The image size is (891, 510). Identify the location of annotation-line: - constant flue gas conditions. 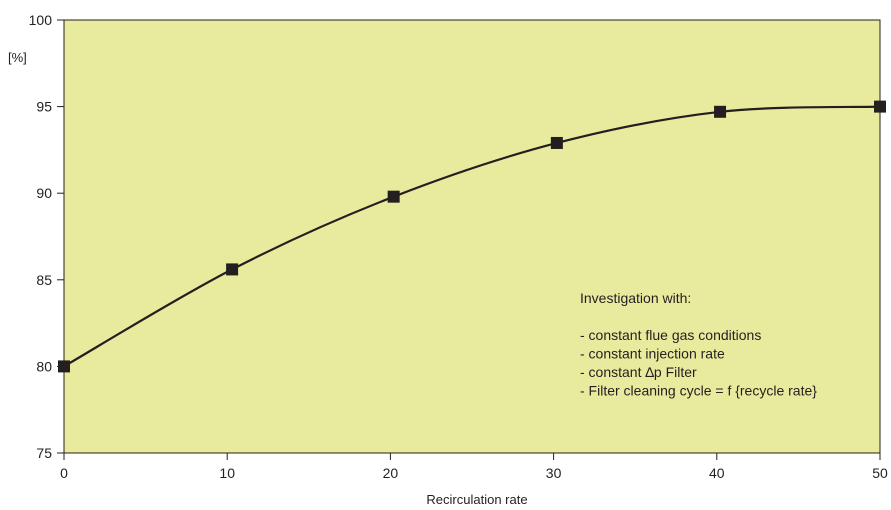
(670, 335).